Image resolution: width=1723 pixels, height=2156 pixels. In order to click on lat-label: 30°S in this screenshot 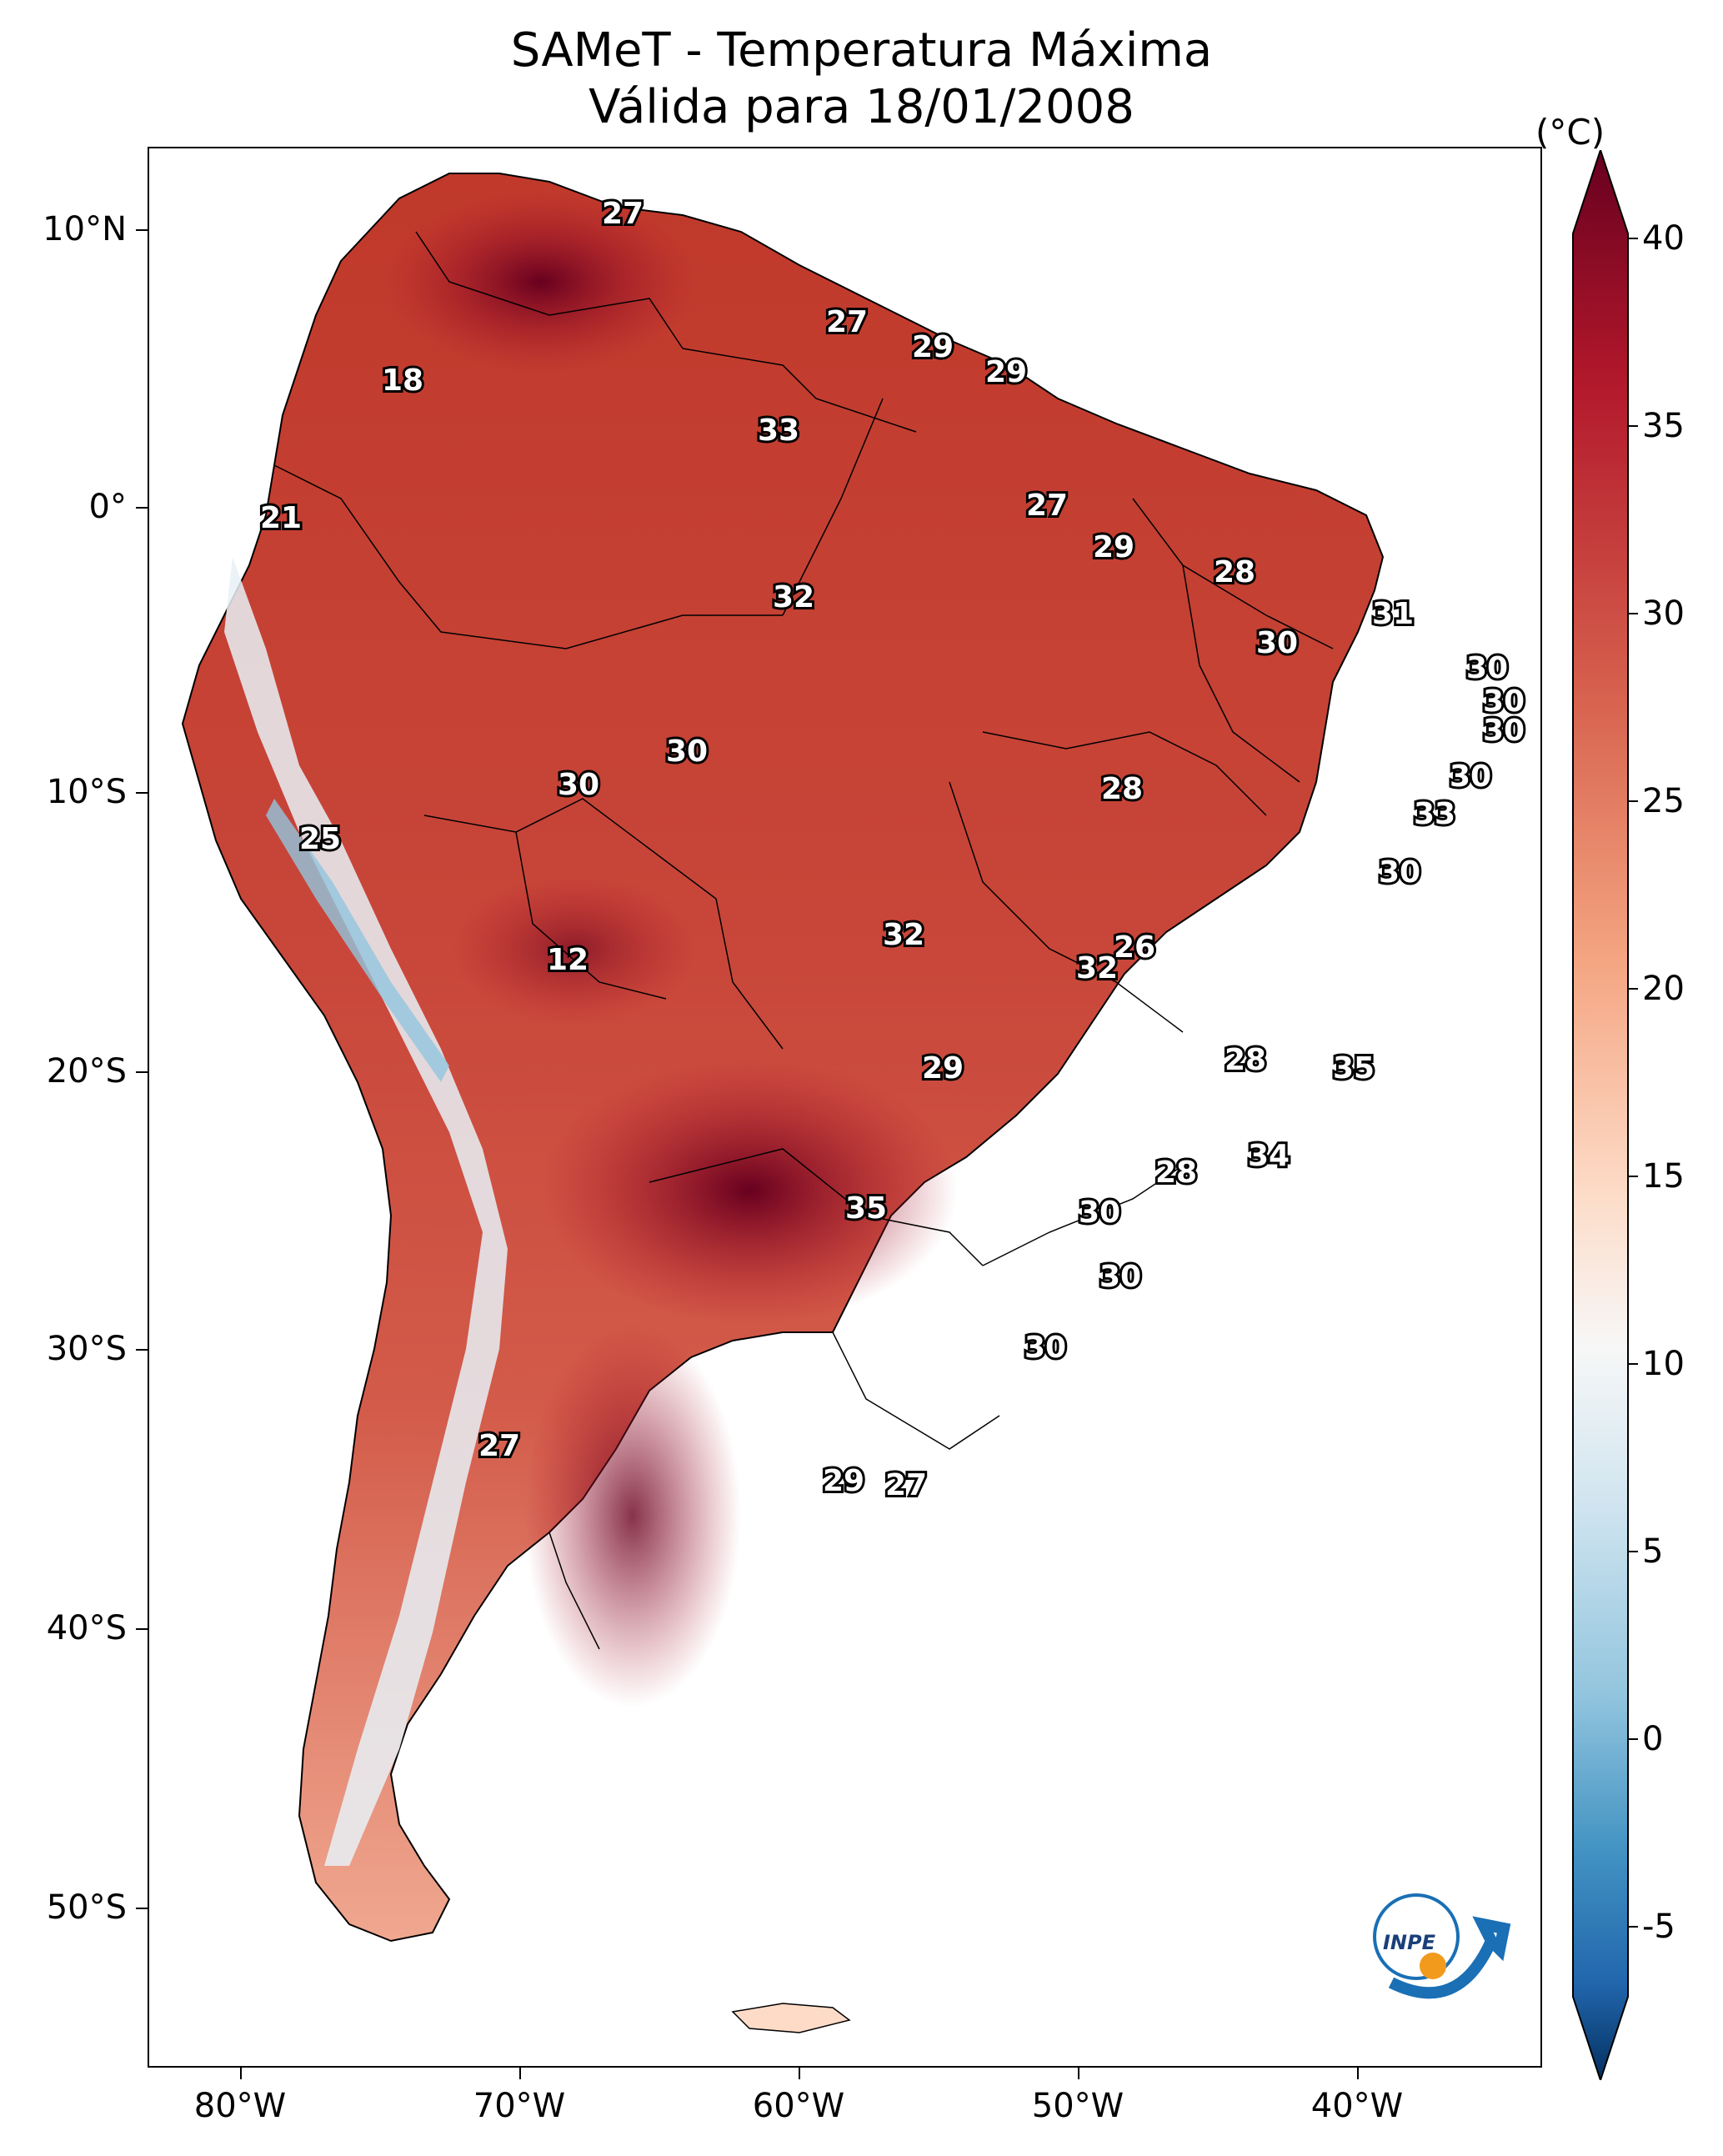, I will do `click(86, 1349)`.